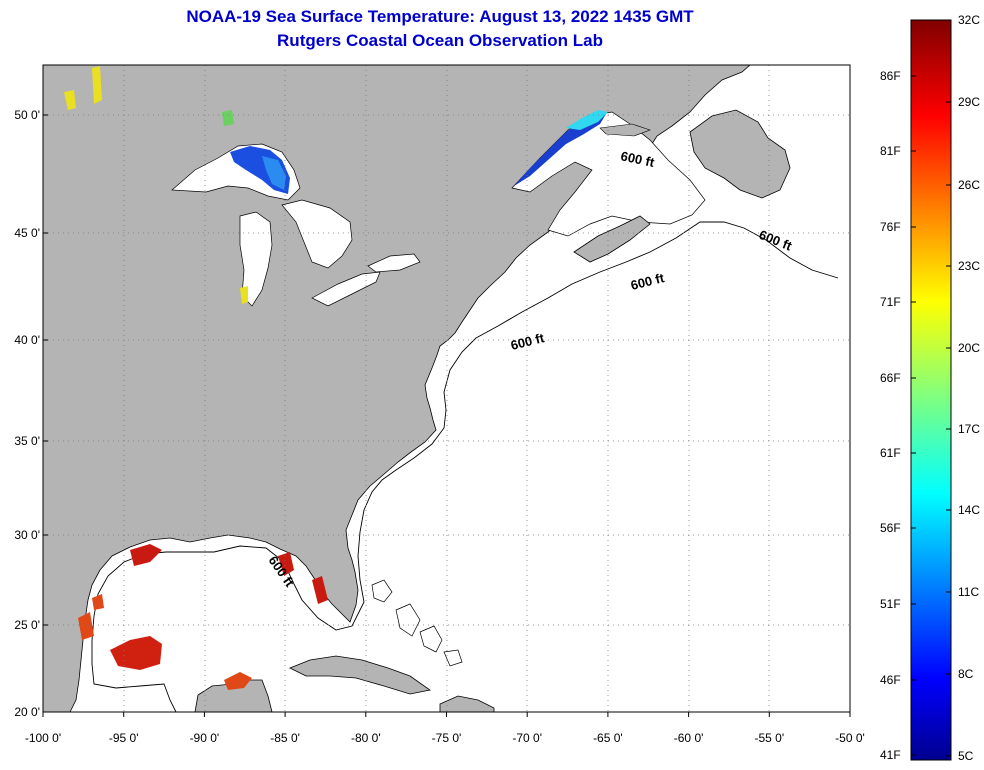  Describe the element at coordinates (27, 712) in the screenshot. I see `lat-label: 20 0'` at that location.